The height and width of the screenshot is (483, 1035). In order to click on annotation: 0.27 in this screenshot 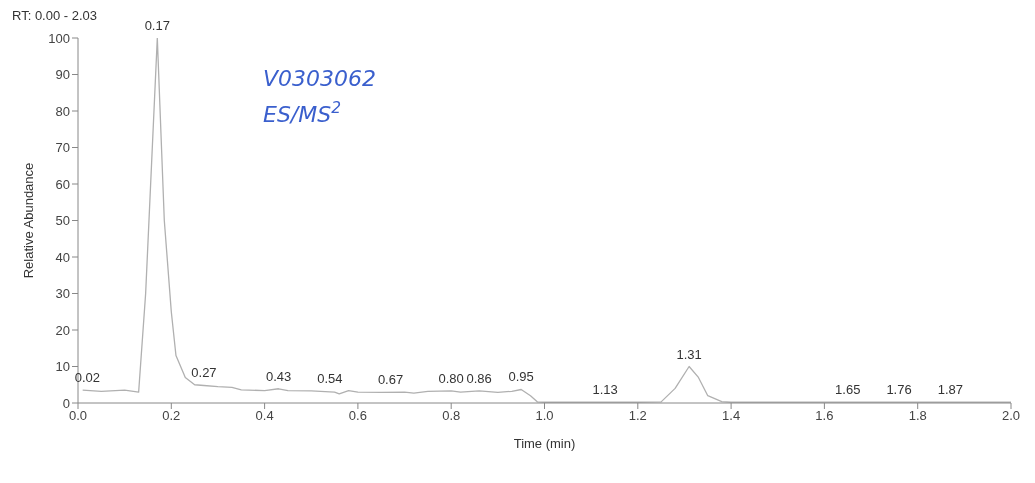, I will do `click(204, 373)`.